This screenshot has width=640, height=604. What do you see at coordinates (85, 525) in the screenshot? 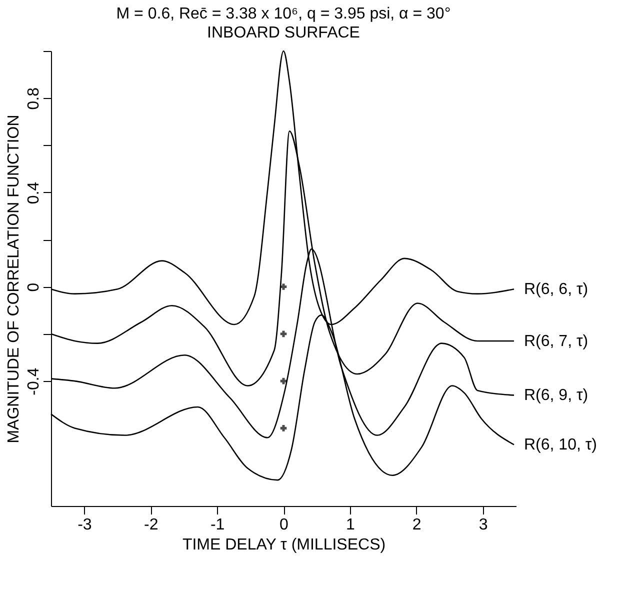
I see `x-tick-label: -3` at bounding box center [85, 525].